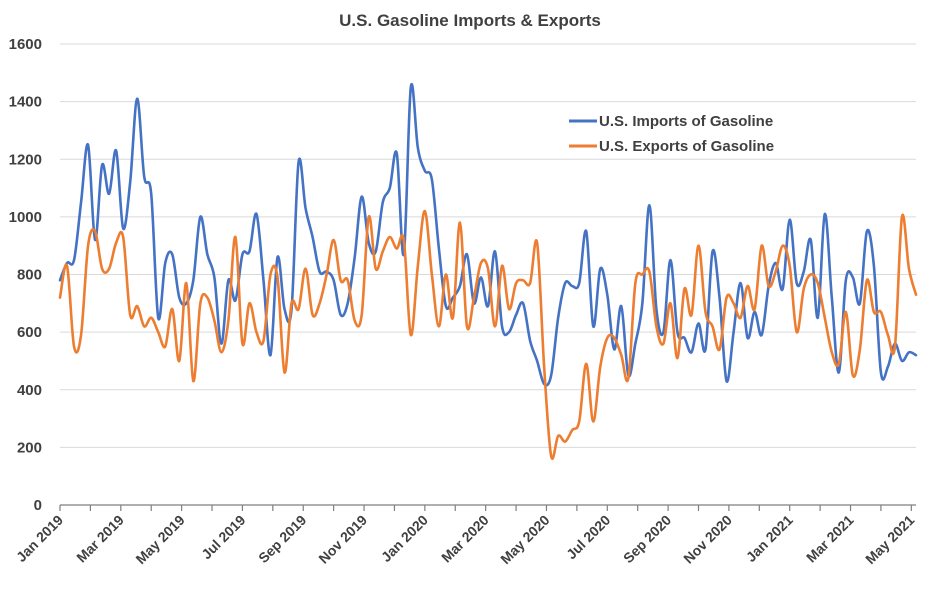 This screenshot has width=940, height=600. Describe the element at coordinates (647, 539) in the screenshot. I see `x-tick-label: Sep 2020` at that location.